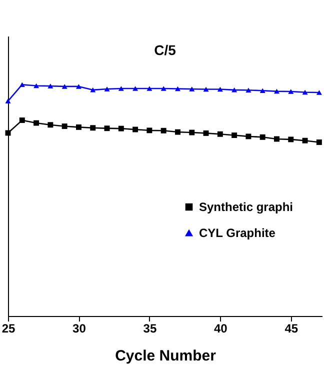 The height and width of the screenshot is (385, 324). I want to click on x-tick-label: 25, so click(9, 329).